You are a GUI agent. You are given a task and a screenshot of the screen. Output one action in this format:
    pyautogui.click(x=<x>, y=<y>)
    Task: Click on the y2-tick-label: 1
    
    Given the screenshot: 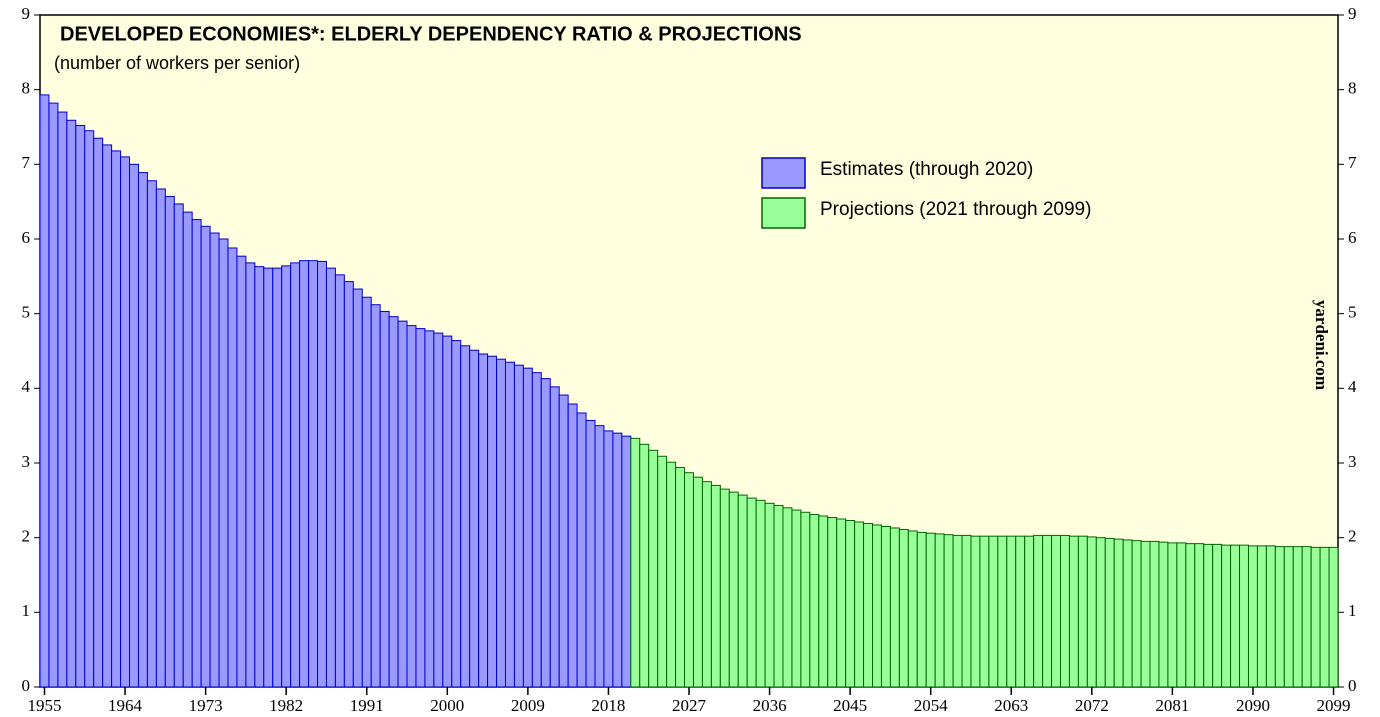 What is the action you would take?
    pyautogui.click(x=1352, y=610)
    